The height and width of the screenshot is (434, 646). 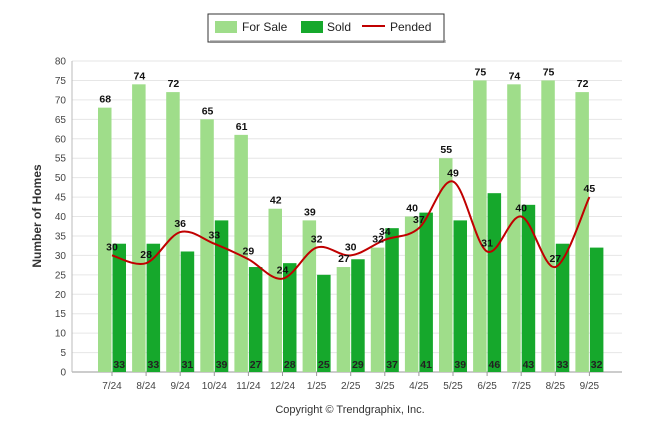 I want to click on x-tick-label: 5/25, so click(x=453, y=386).